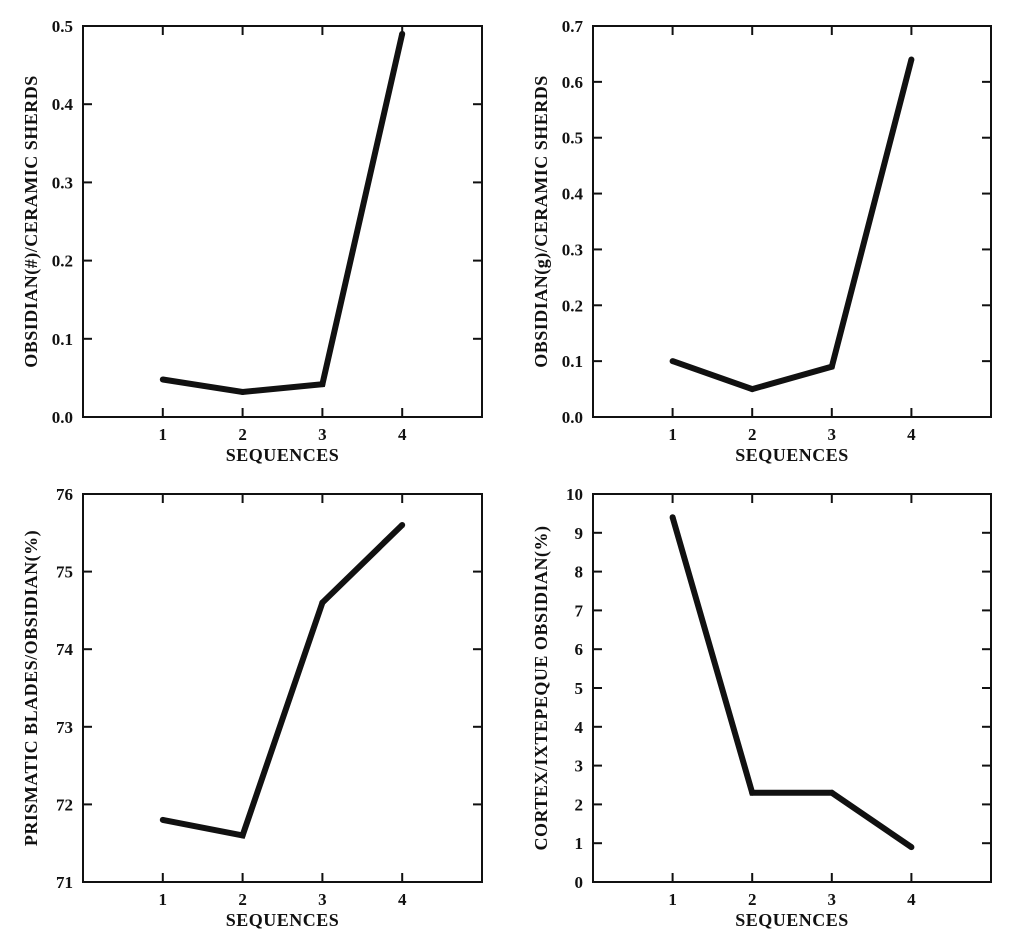 The width and height of the screenshot is (1024, 950). Describe the element at coordinates (793, 225) in the screenshot. I see `chart-2-series-line` at that location.